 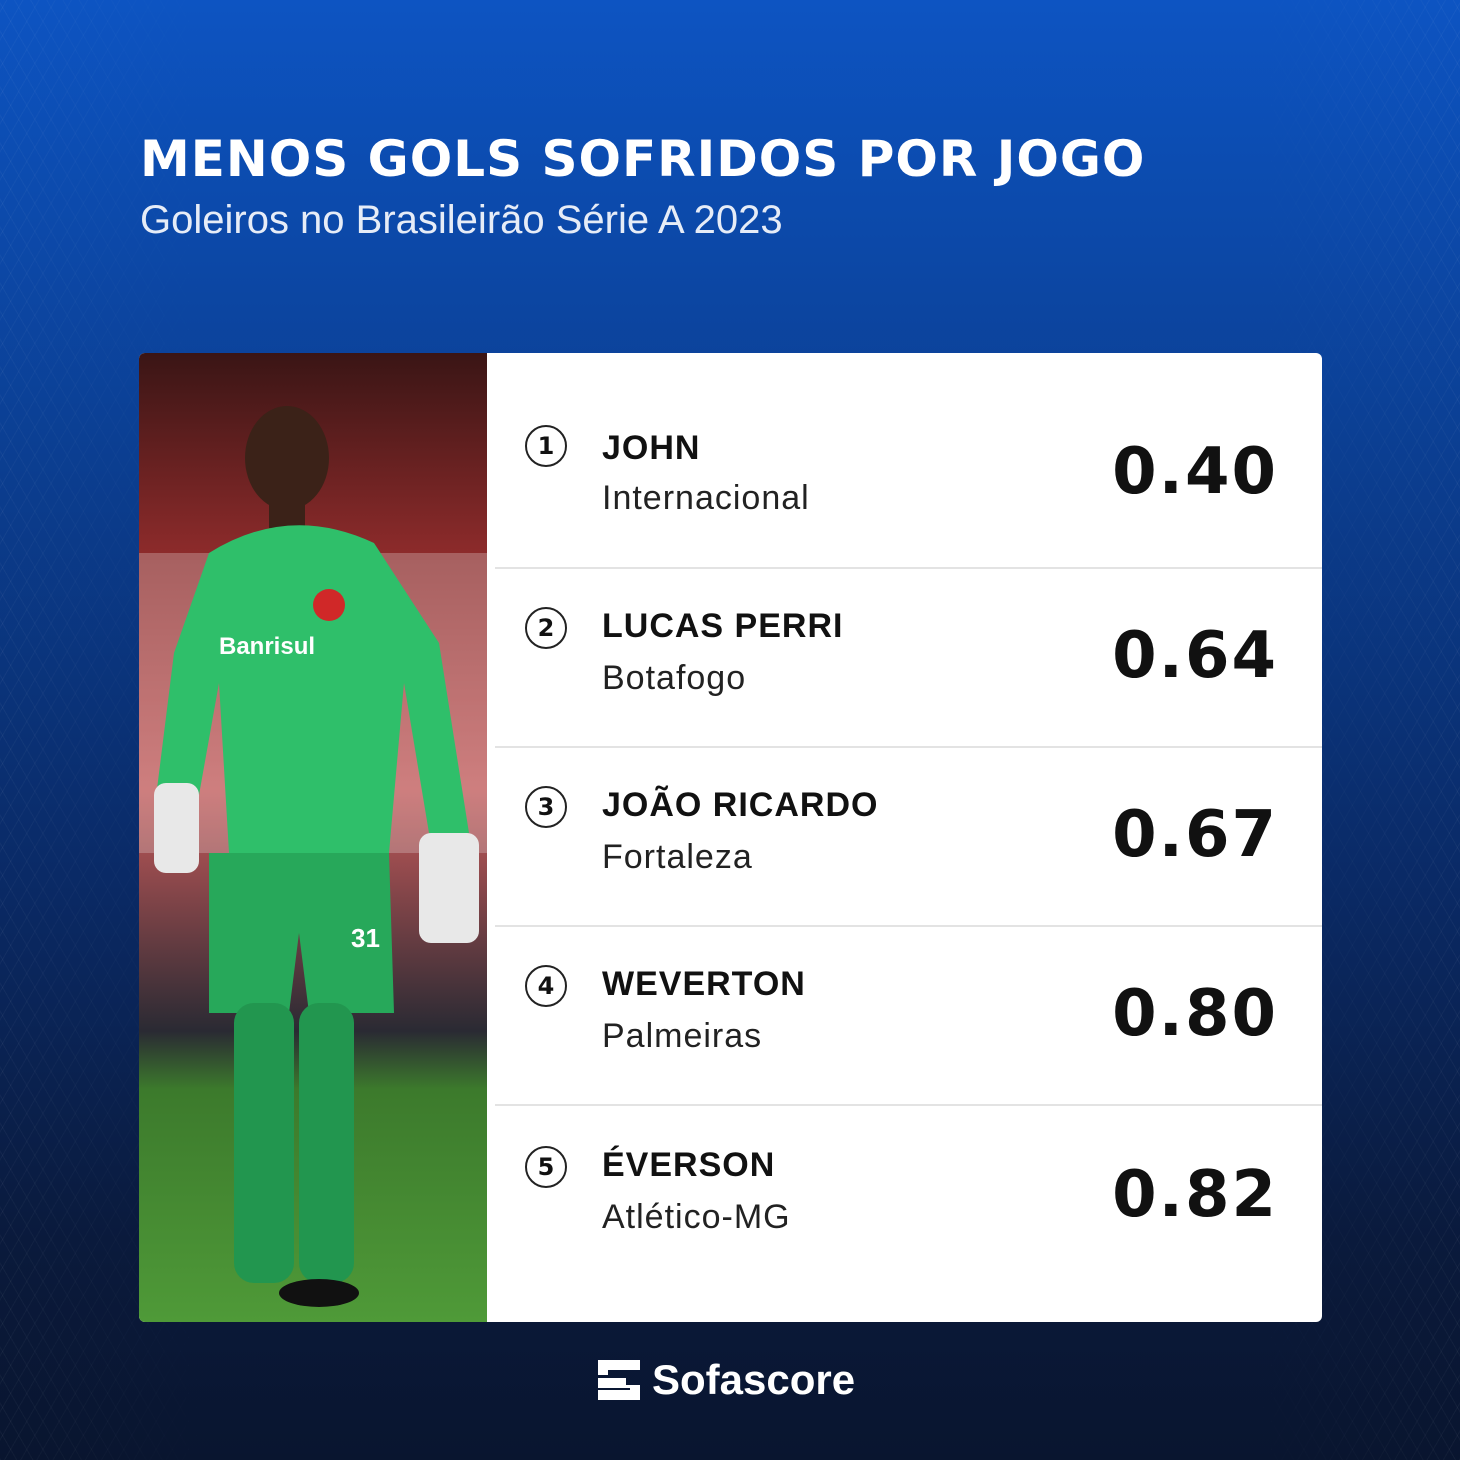 What do you see at coordinates (682, 1036) in the screenshot?
I see `team-name: Palmeiras` at bounding box center [682, 1036].